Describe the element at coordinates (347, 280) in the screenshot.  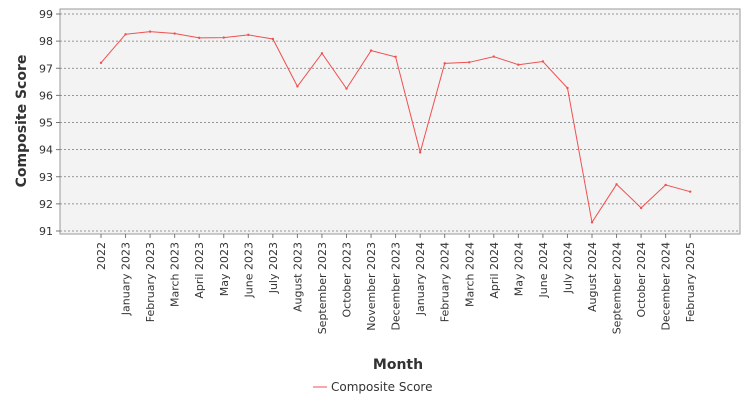
I see `x-tick-label: October 2023` at that location.